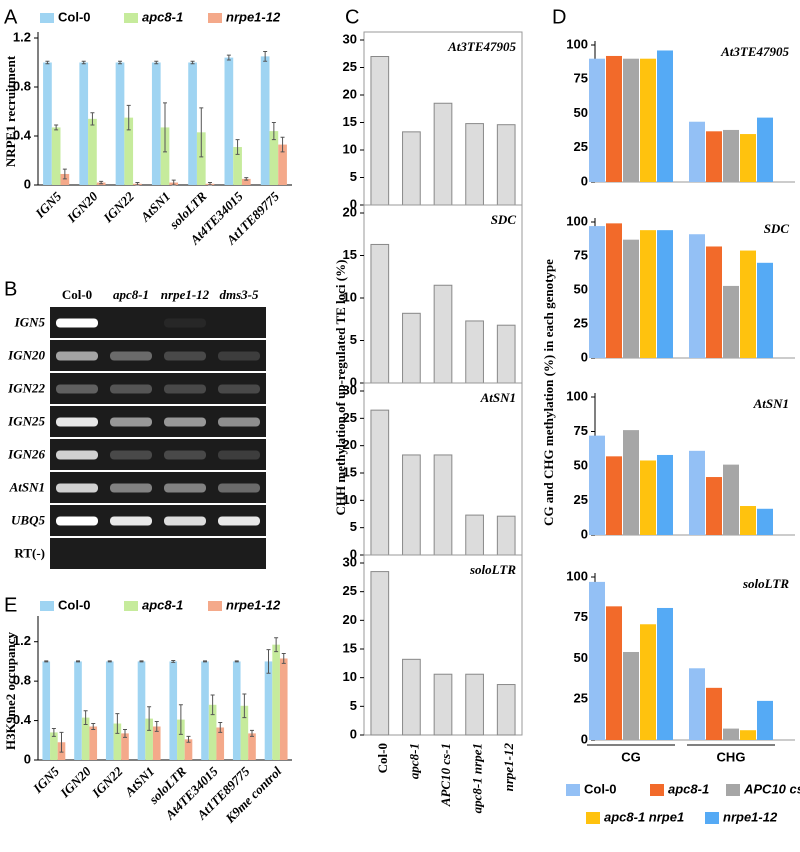 The width and height of the screenshot is (800, 852). I want to click on row-label: UBQ5, so click(28, 519).